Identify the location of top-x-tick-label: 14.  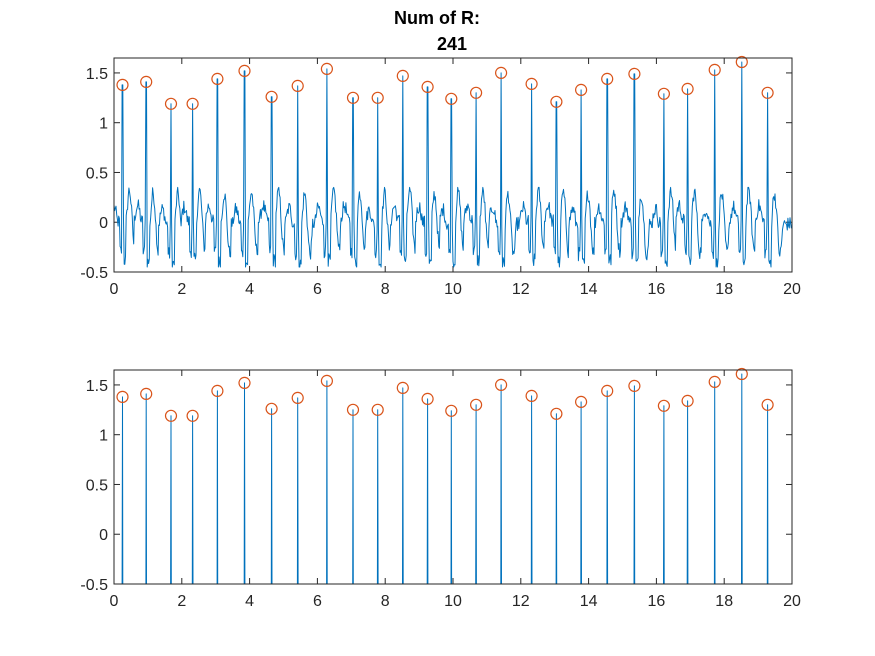
(589, 289).